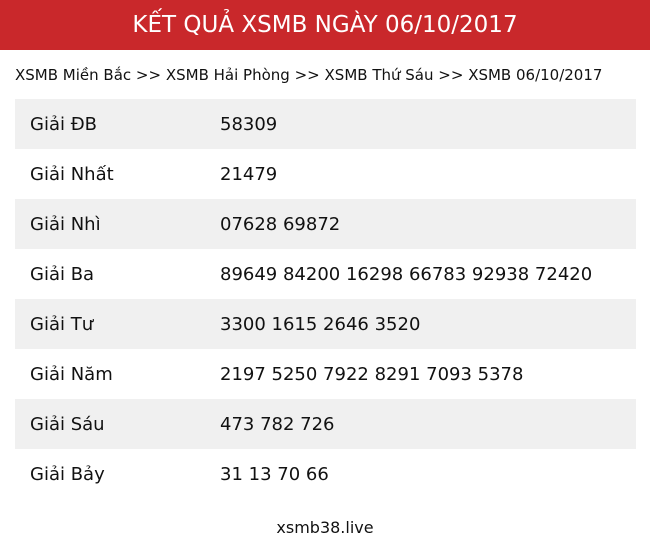  What do you see at coordinates (62, 274) in the screenshot?
I see `prize-label: Giải Ba` at bounding box center [62, 274].